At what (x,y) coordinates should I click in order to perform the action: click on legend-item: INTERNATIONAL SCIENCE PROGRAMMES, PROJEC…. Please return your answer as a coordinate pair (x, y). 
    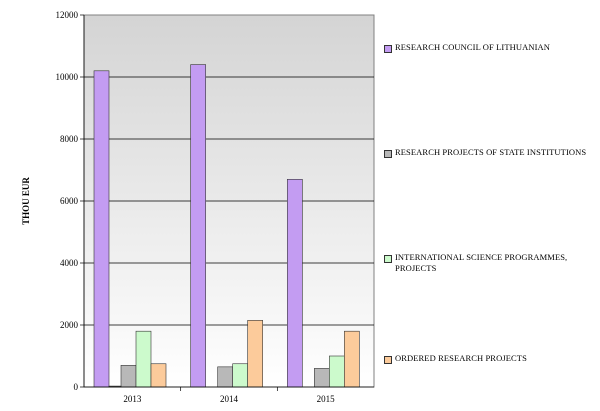
    Looking at the image, I should click on (492, 263).